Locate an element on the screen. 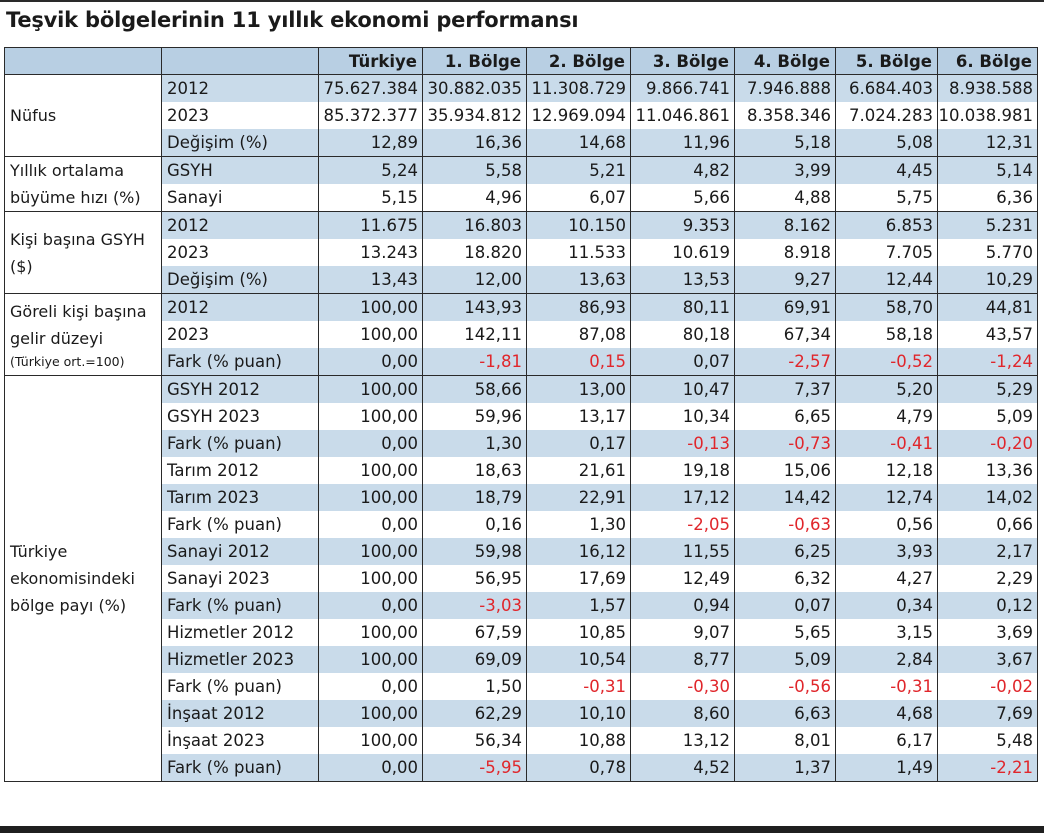 The width and height of the screenshot is (1044, 833). value-cell: 3,93 is located at coordinates (886, 551).